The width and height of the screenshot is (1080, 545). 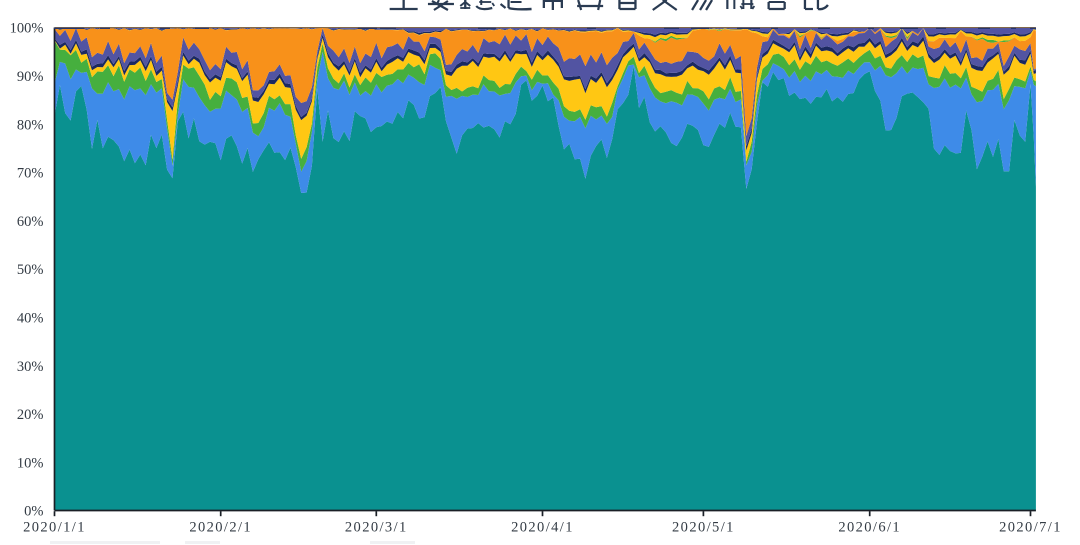 I want to click on svg-text: 70%, so click(x=30, y=174).